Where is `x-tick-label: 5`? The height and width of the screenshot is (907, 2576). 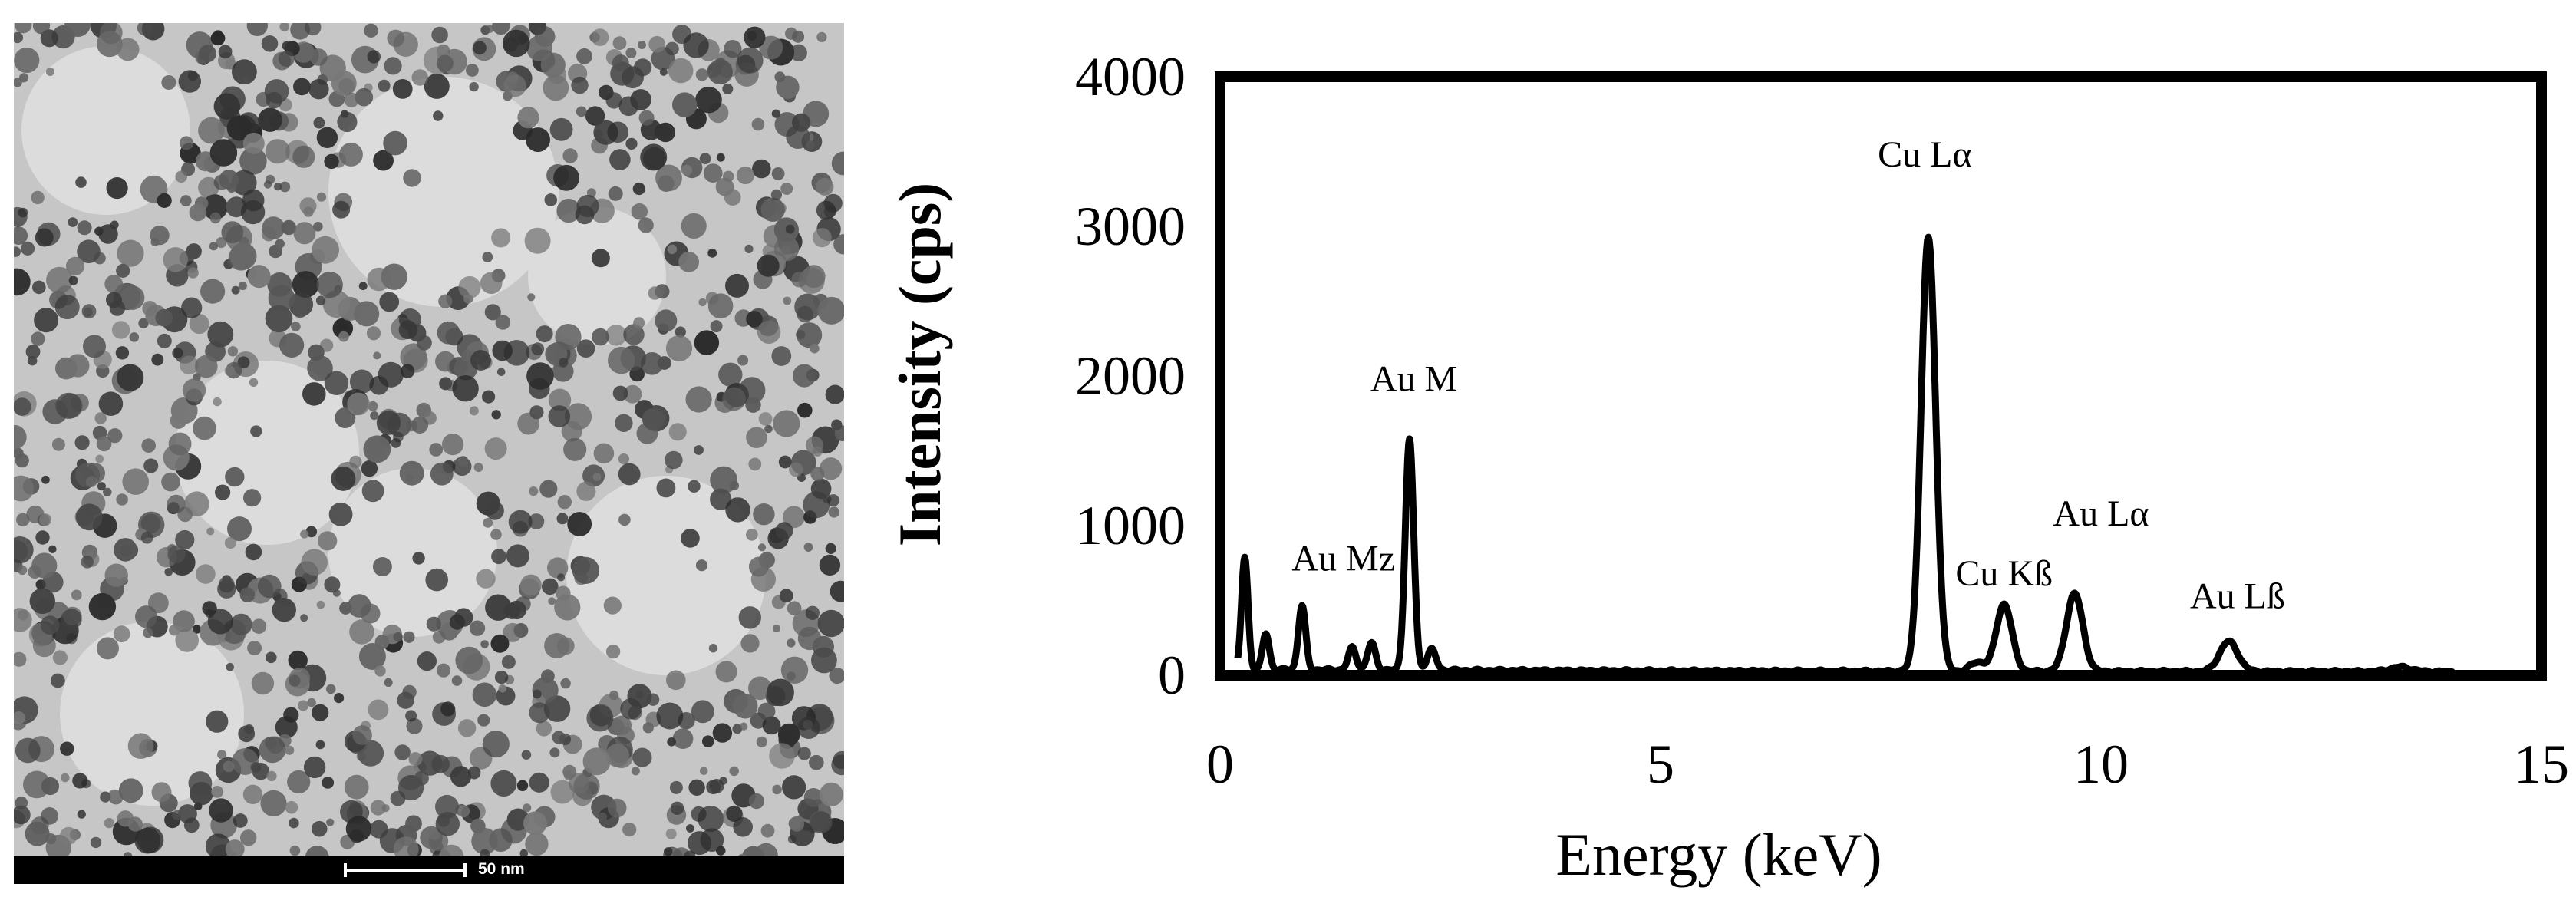
x-tick-label: 5 is located at coordinates (1660, 764).